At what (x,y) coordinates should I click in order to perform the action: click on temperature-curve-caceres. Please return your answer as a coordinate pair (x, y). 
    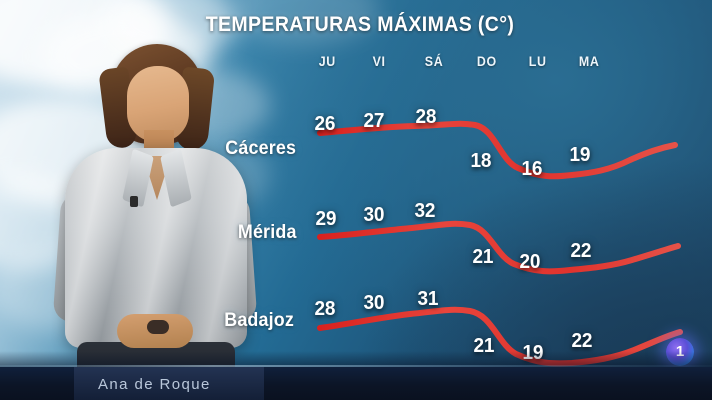
    Looking at the image, I should click on (497, 150).